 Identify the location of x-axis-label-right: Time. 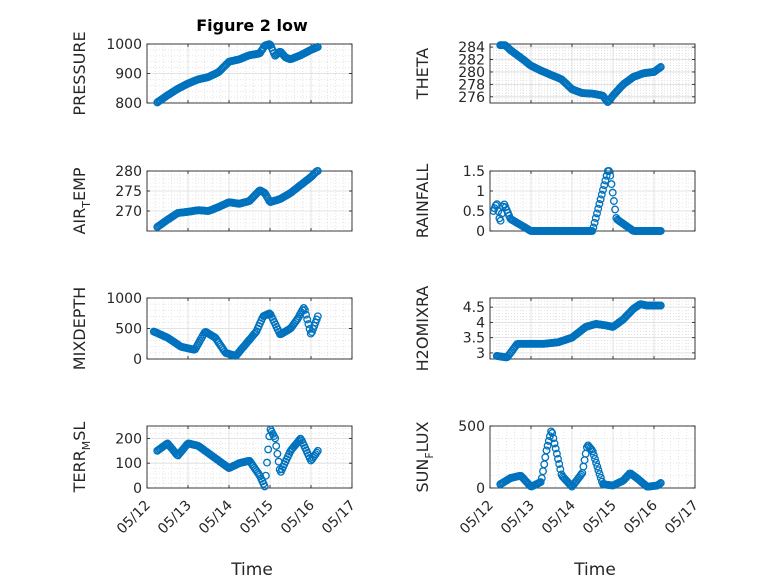
(594, 570).